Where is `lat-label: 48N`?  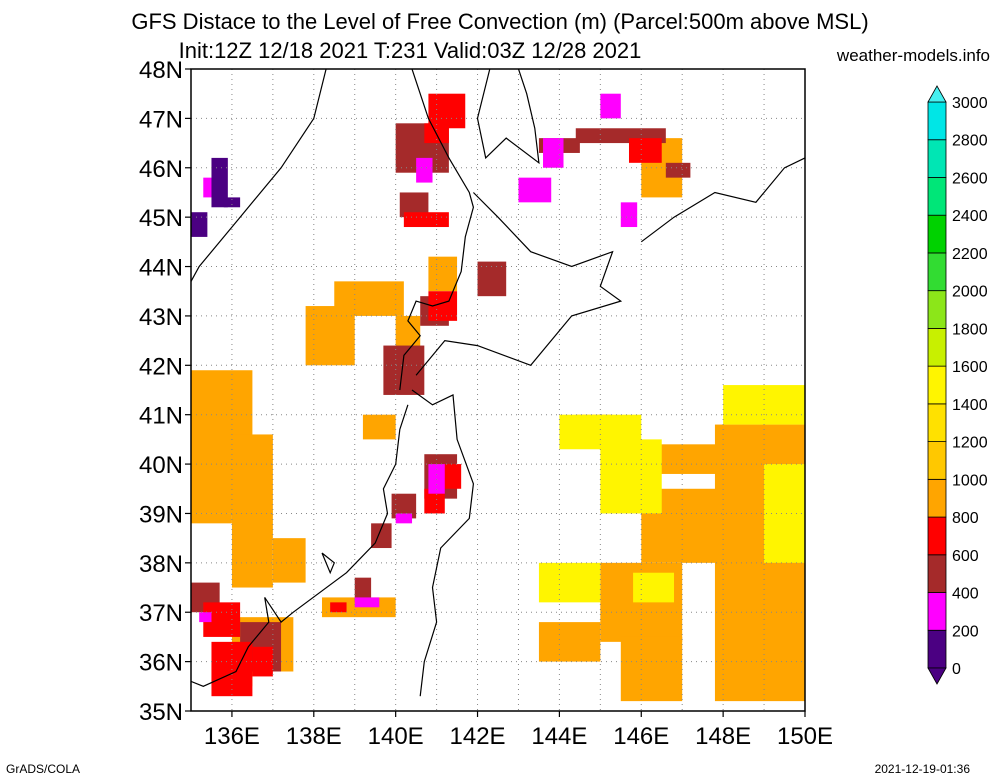
lat-label: 48N is located at coordinates (161, 70).